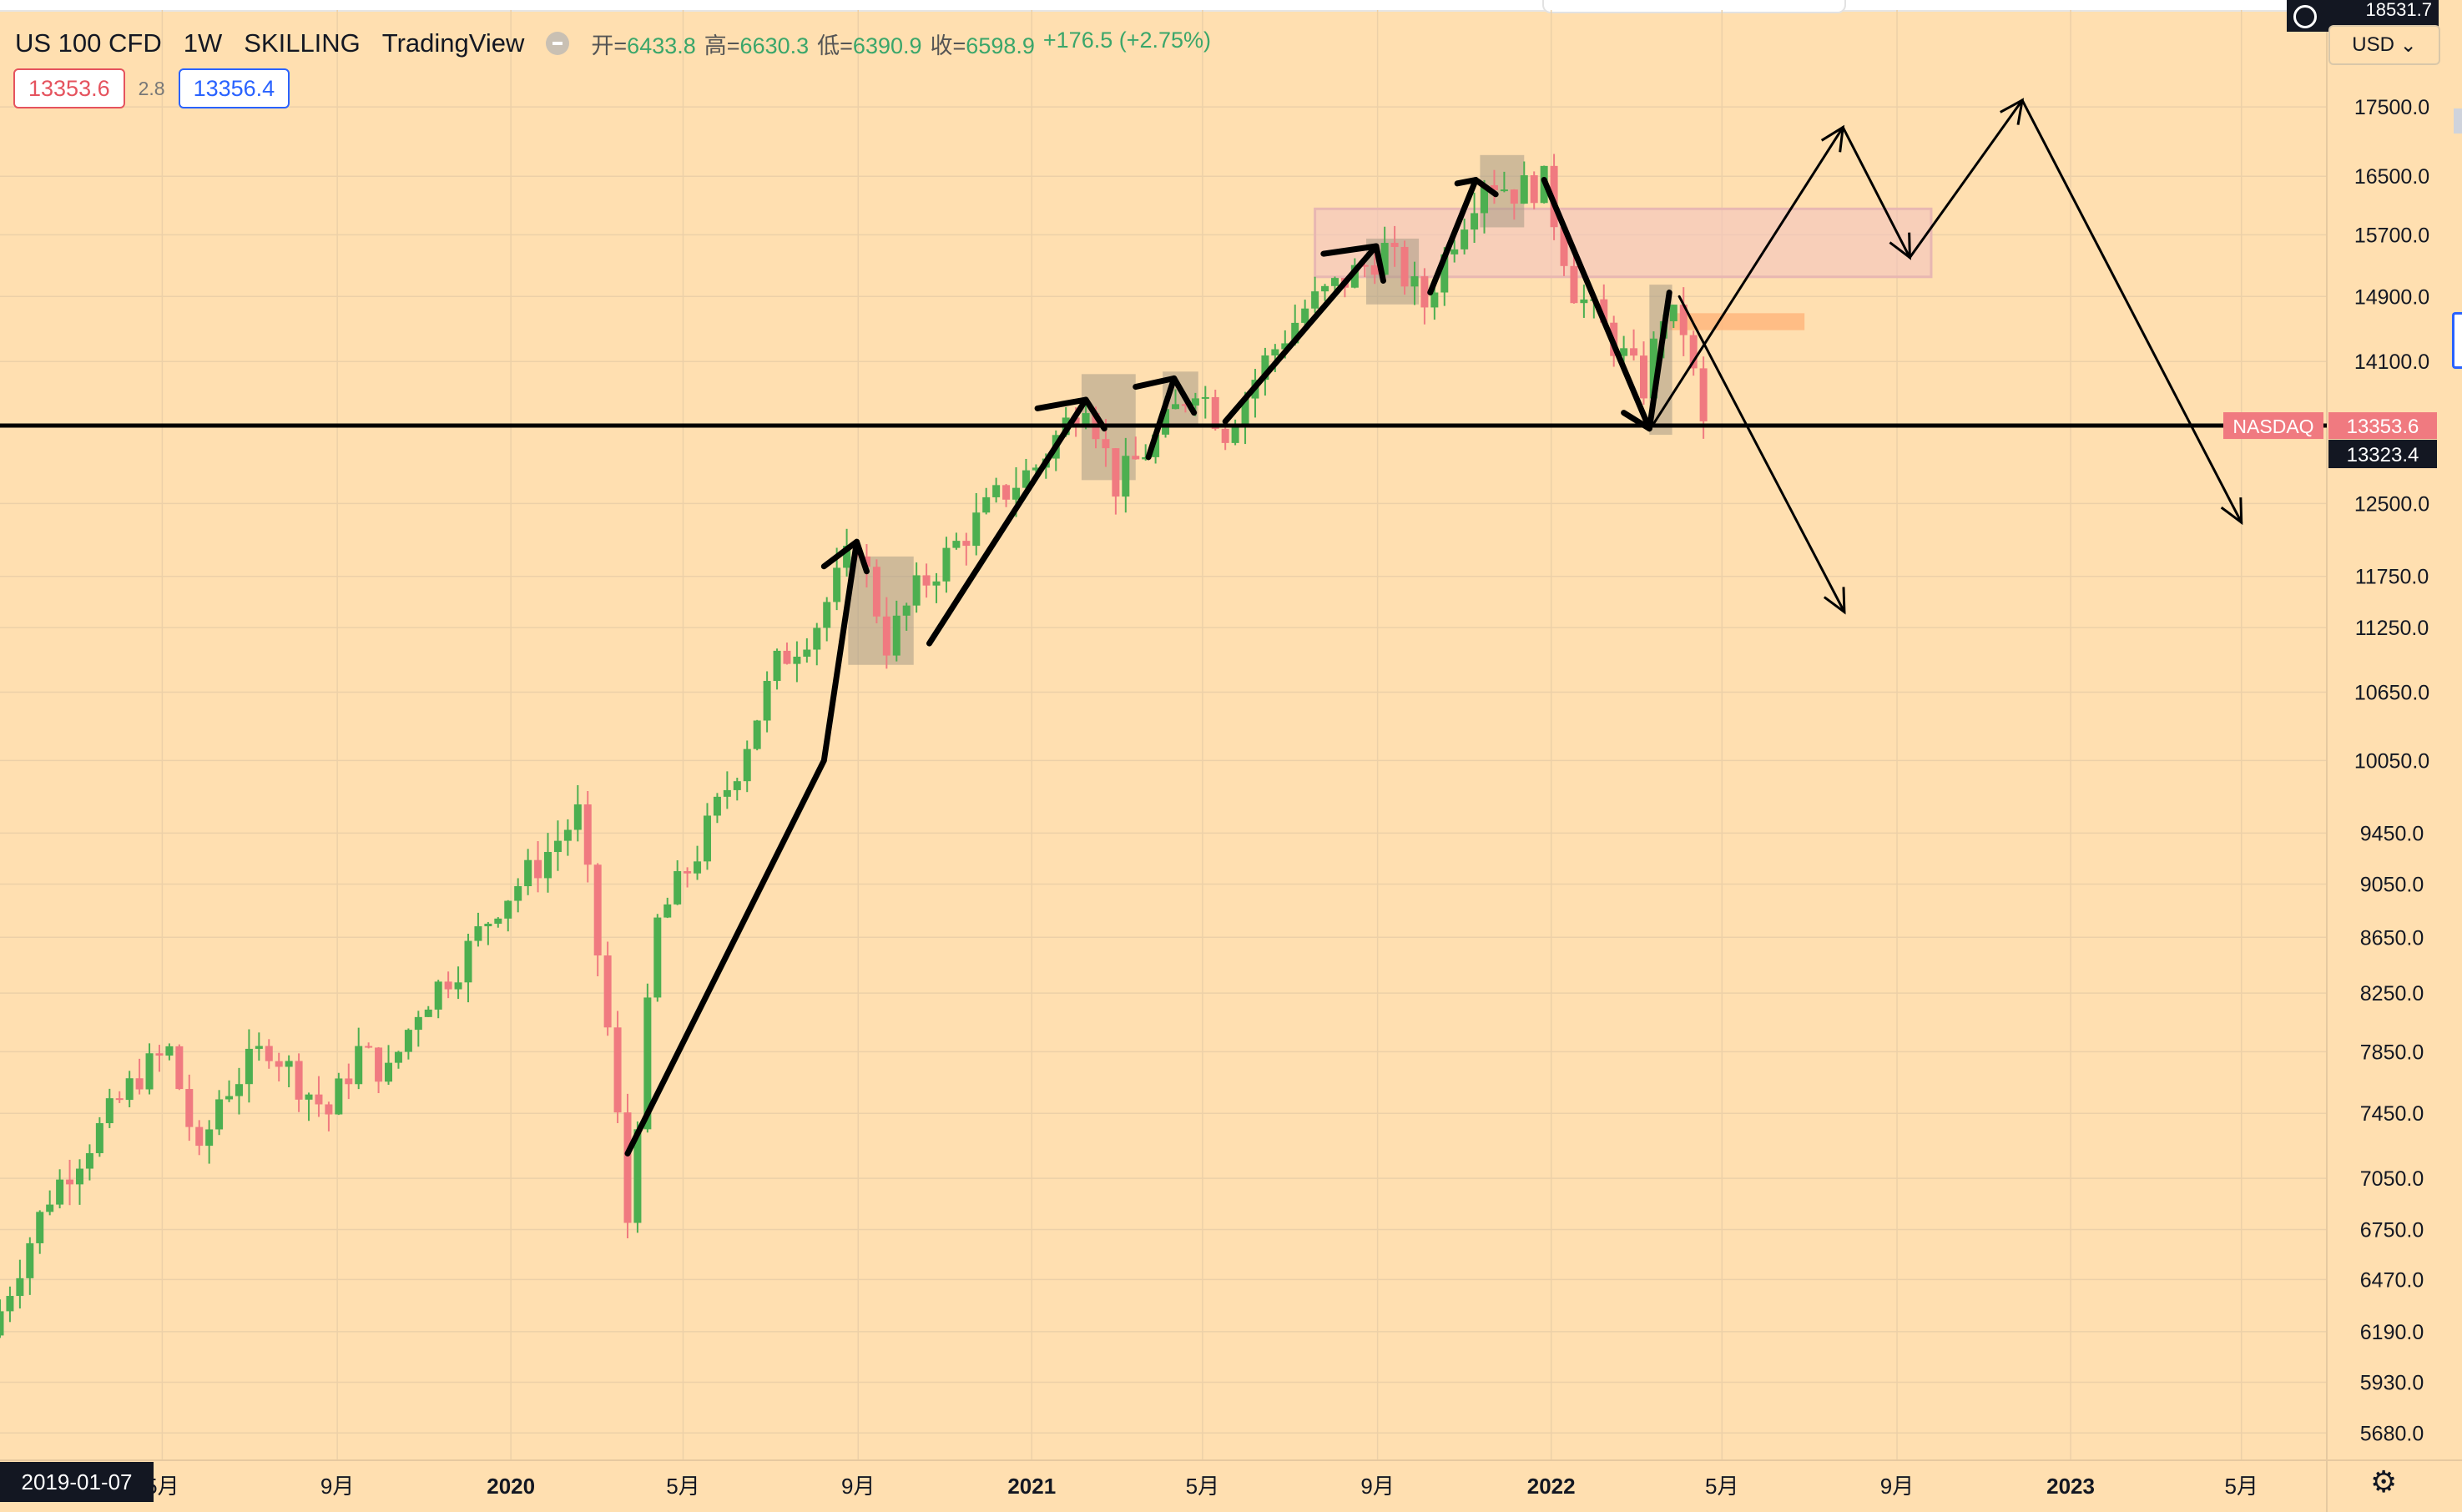 The image size is (2462, 1512). I want to click on time-tick-label: 2023, so click(2071, 1486).